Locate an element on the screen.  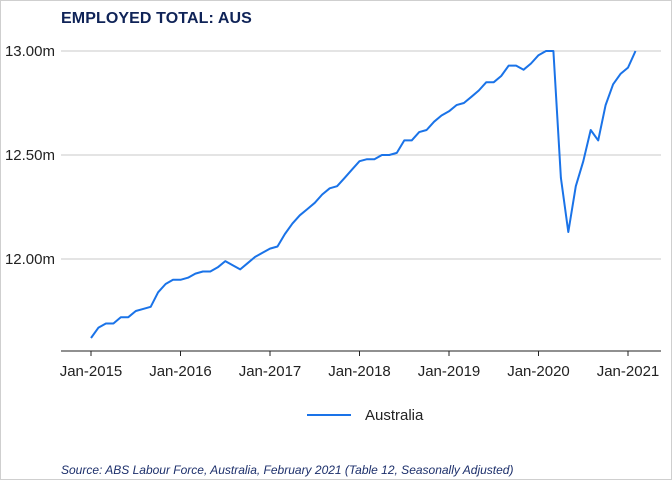
legend: Australia is located at coordinates (365, 415).